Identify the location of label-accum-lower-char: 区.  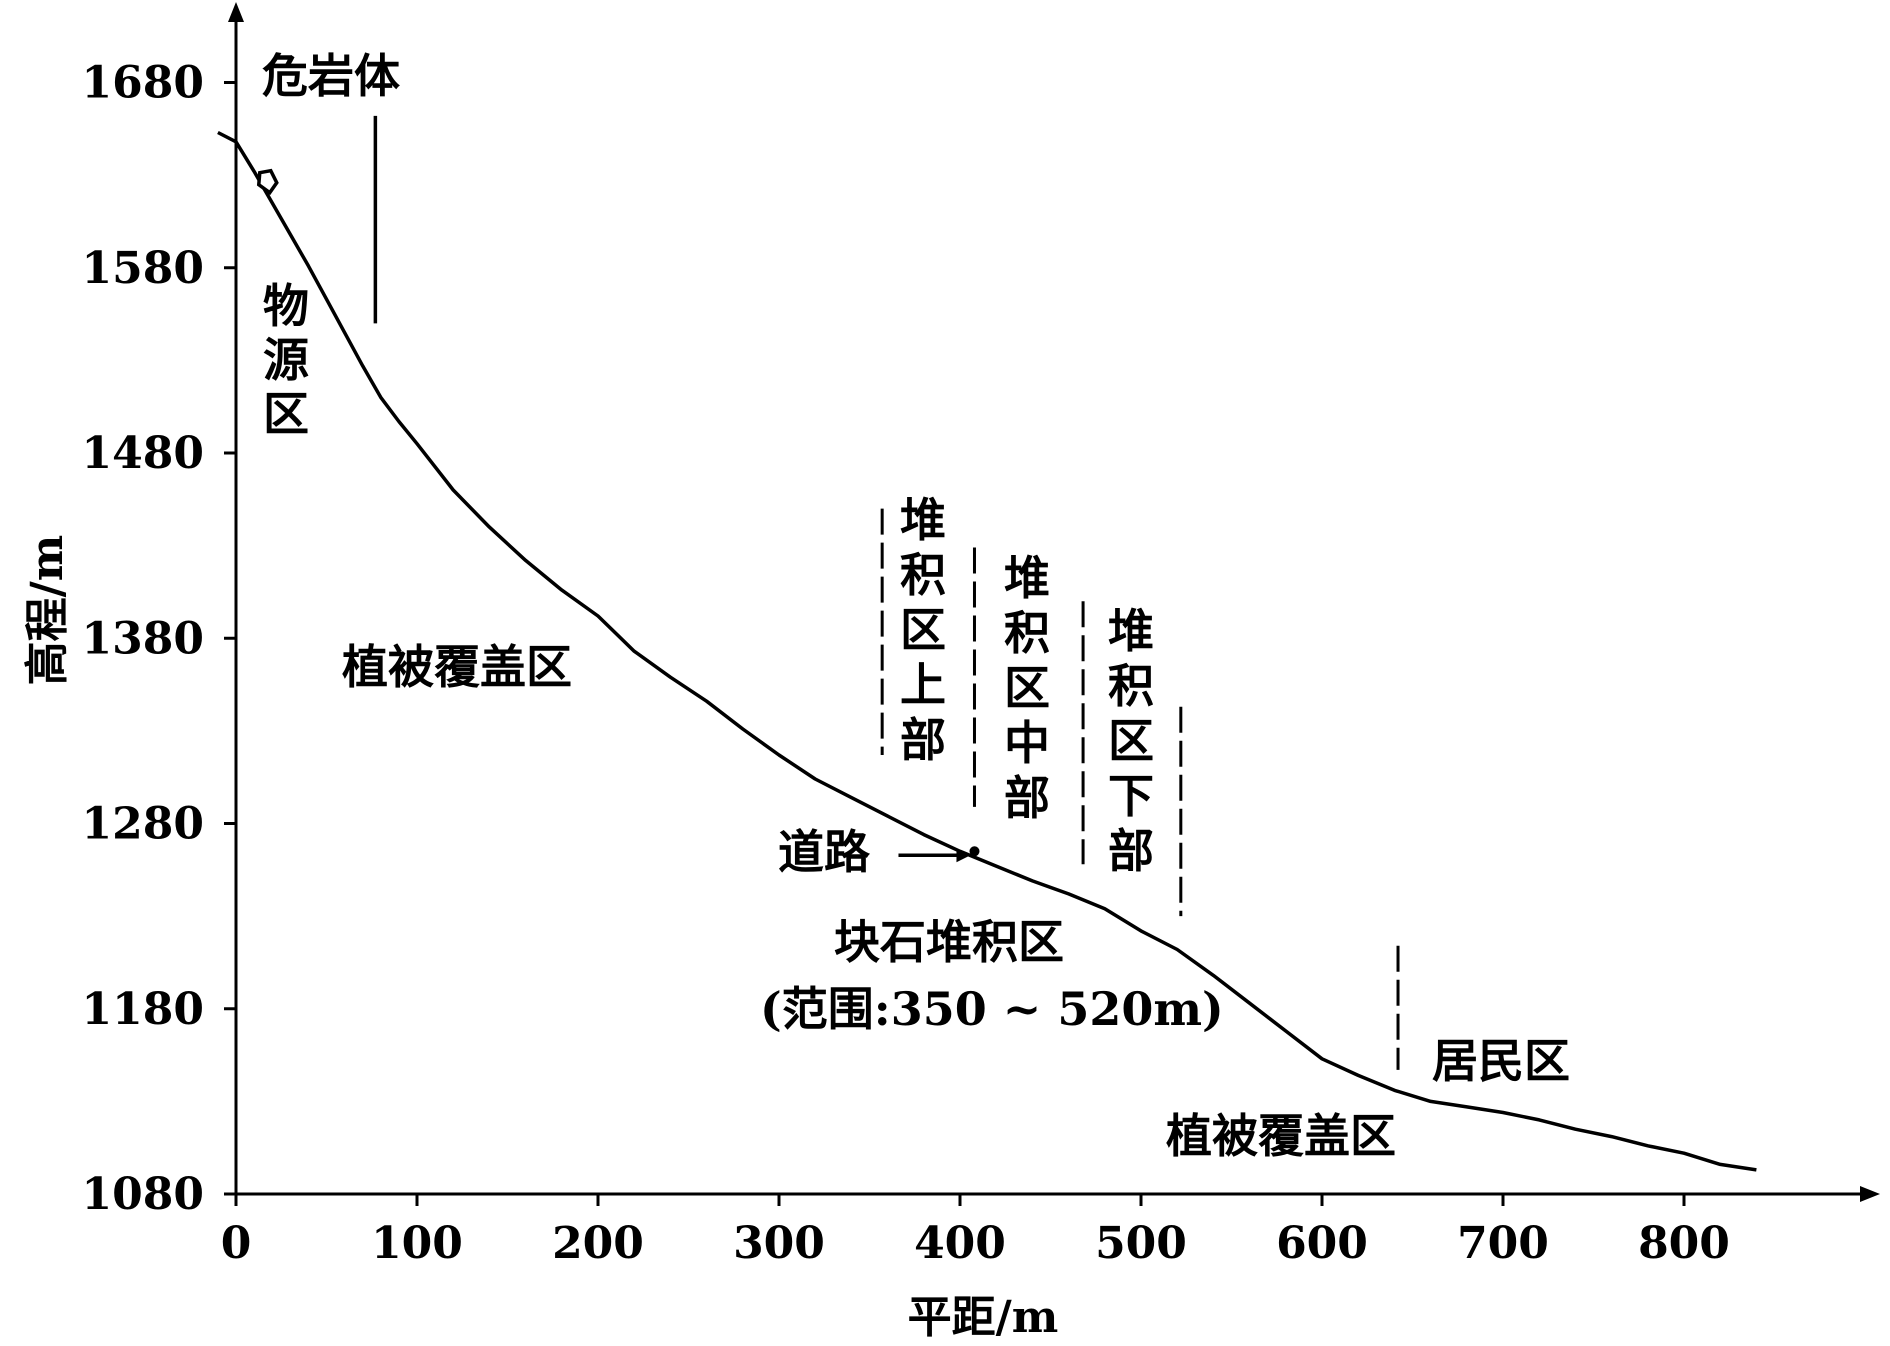
(1131, 741).